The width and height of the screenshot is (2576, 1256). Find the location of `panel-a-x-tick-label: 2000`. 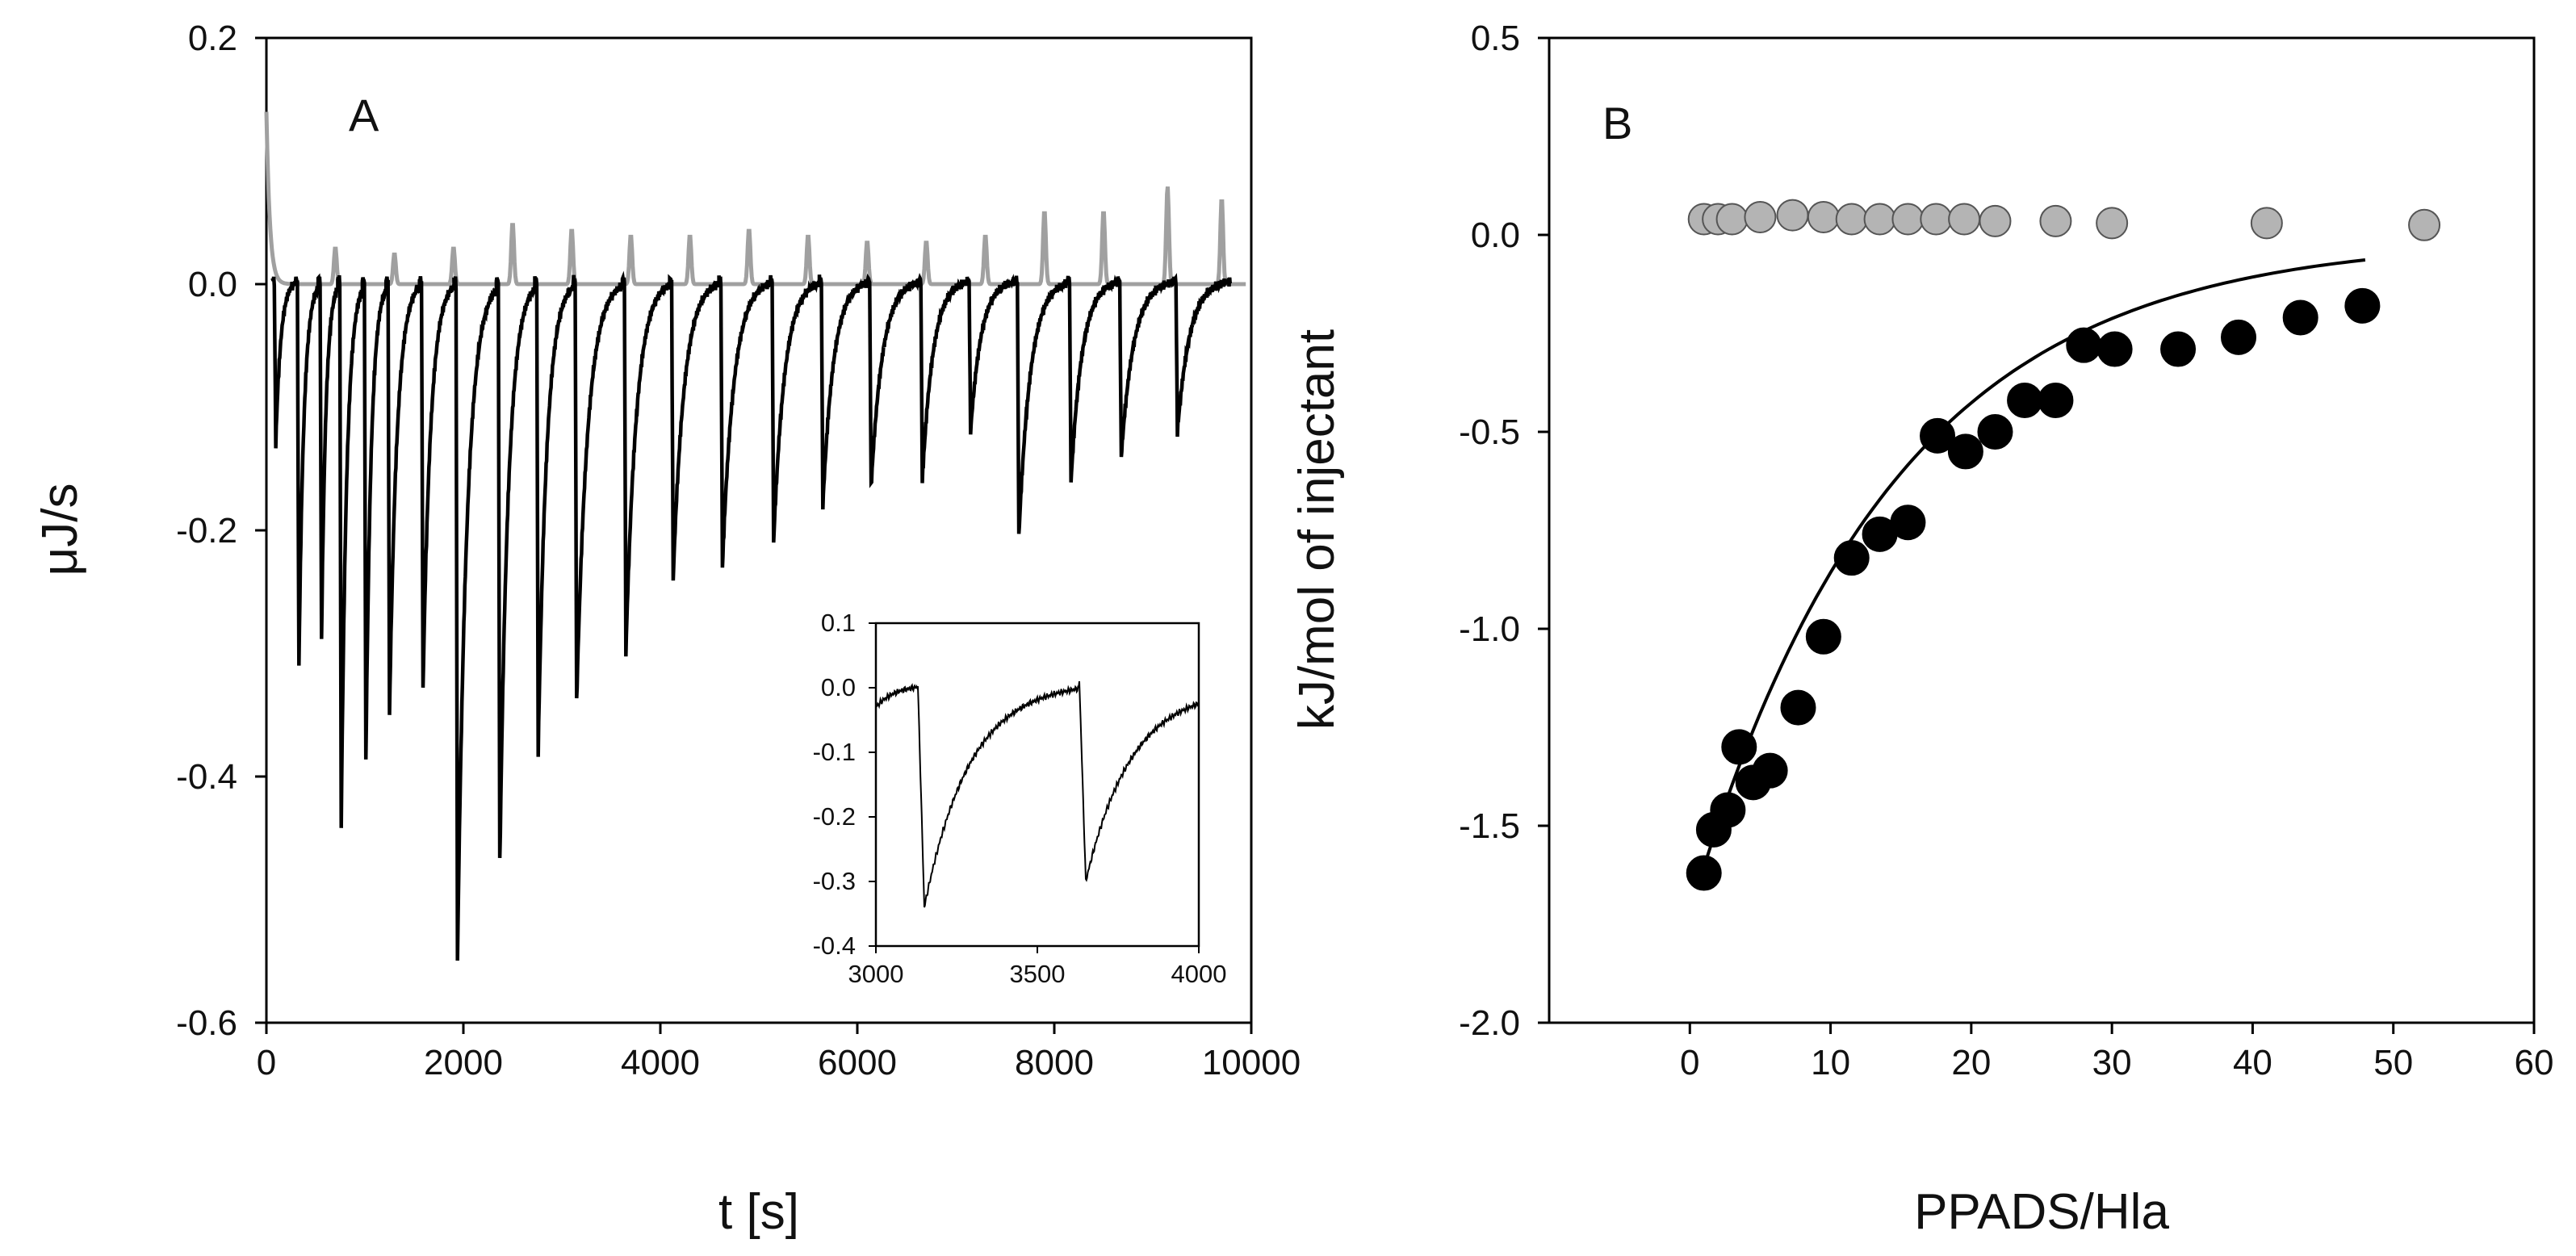

panel-a-x-tick-label: 2000 is located at coordinates (463, 1062).